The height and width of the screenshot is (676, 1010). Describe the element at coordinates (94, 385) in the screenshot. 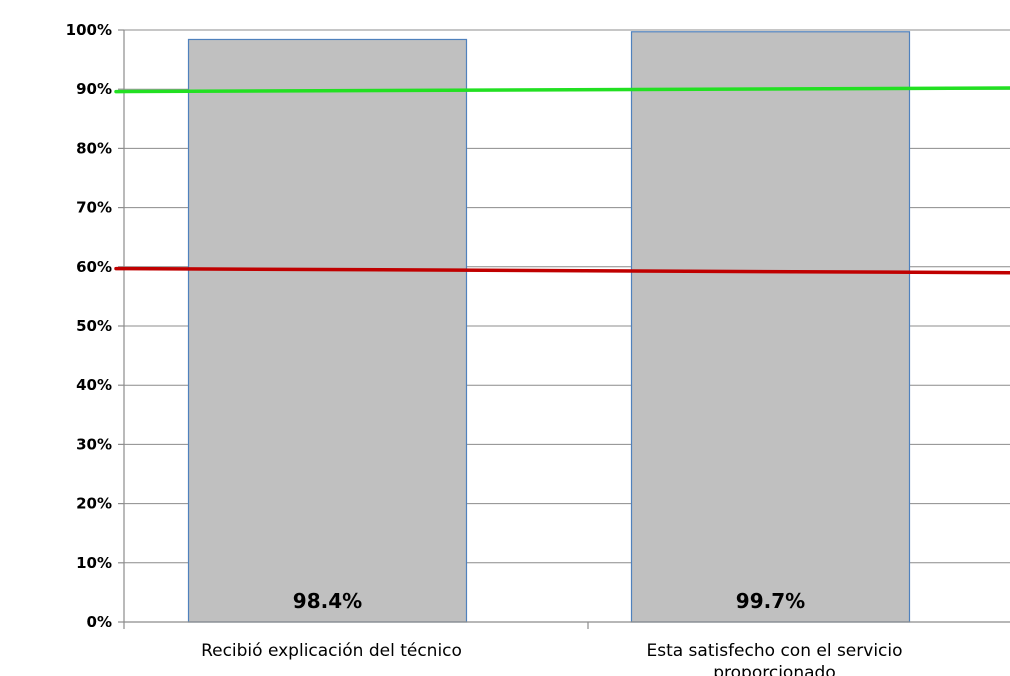

I see `y-tick-label: 40%` at that location.